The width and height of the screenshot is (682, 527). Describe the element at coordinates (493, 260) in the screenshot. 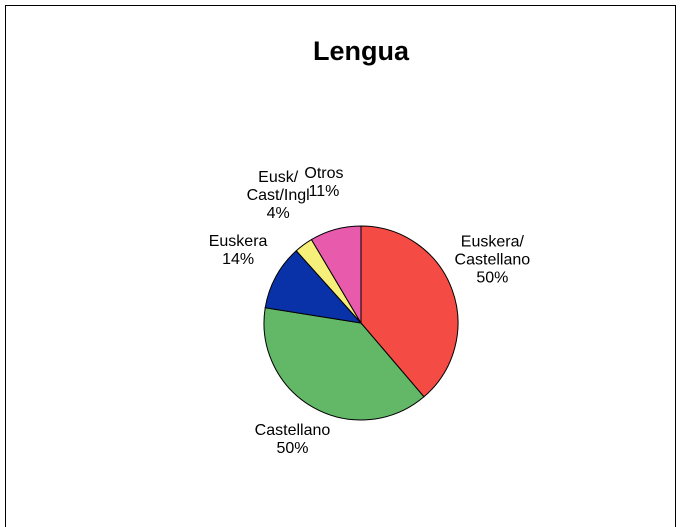

I see `slice-label-line: Castellano` at that location.